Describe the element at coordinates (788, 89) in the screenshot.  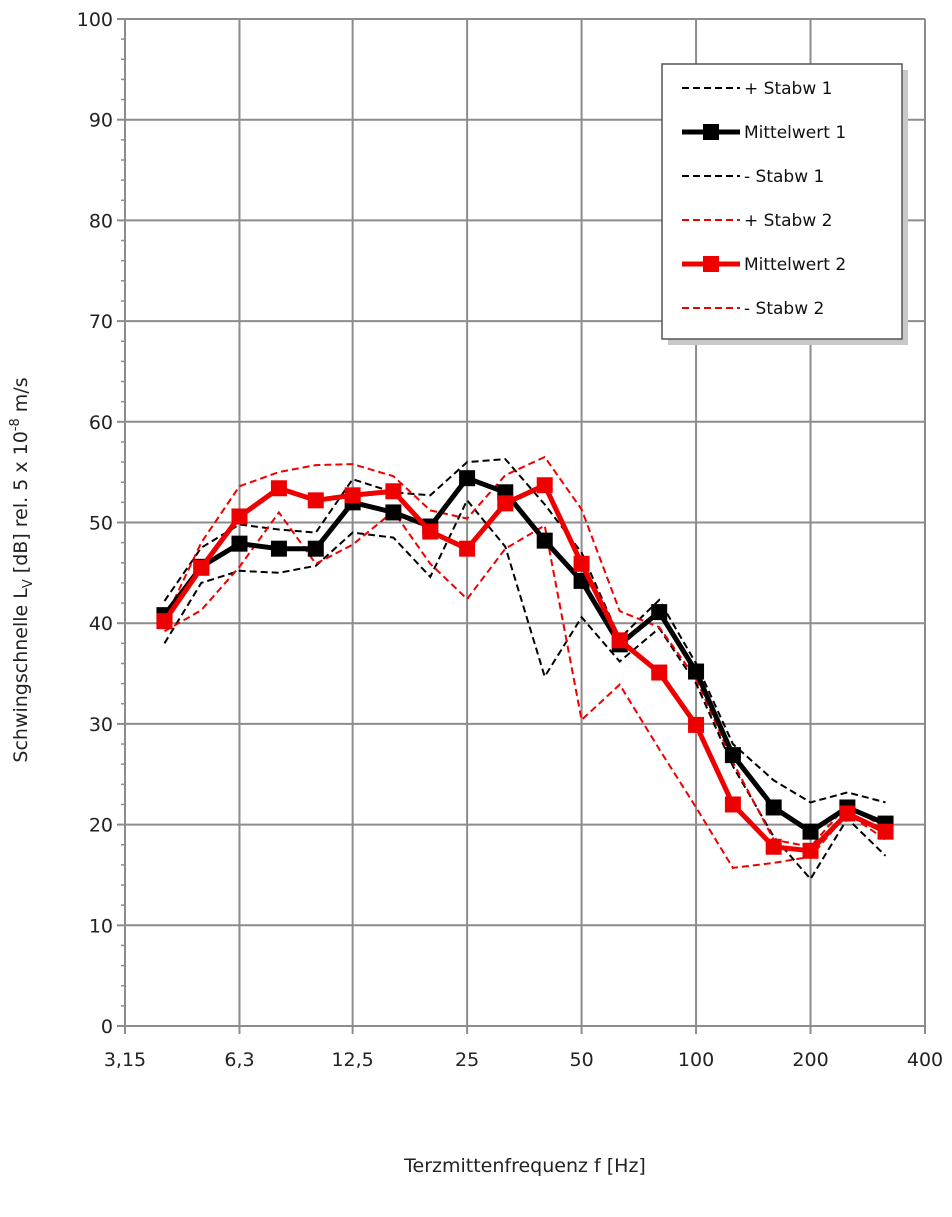
I see `legend-label: + Stabw 1` at that location.